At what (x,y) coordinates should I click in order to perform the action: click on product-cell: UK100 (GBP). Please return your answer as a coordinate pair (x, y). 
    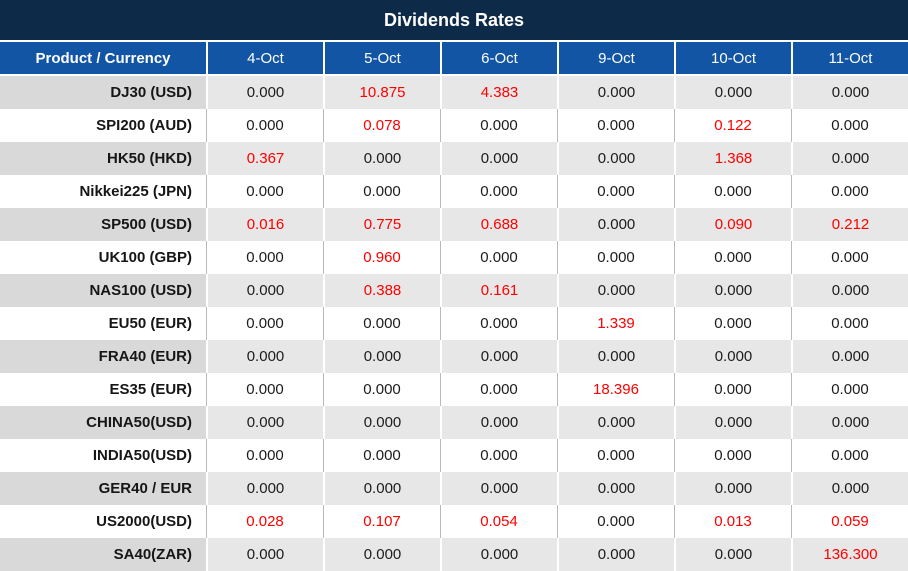
    Looking at the image, I should click on (103, 257).